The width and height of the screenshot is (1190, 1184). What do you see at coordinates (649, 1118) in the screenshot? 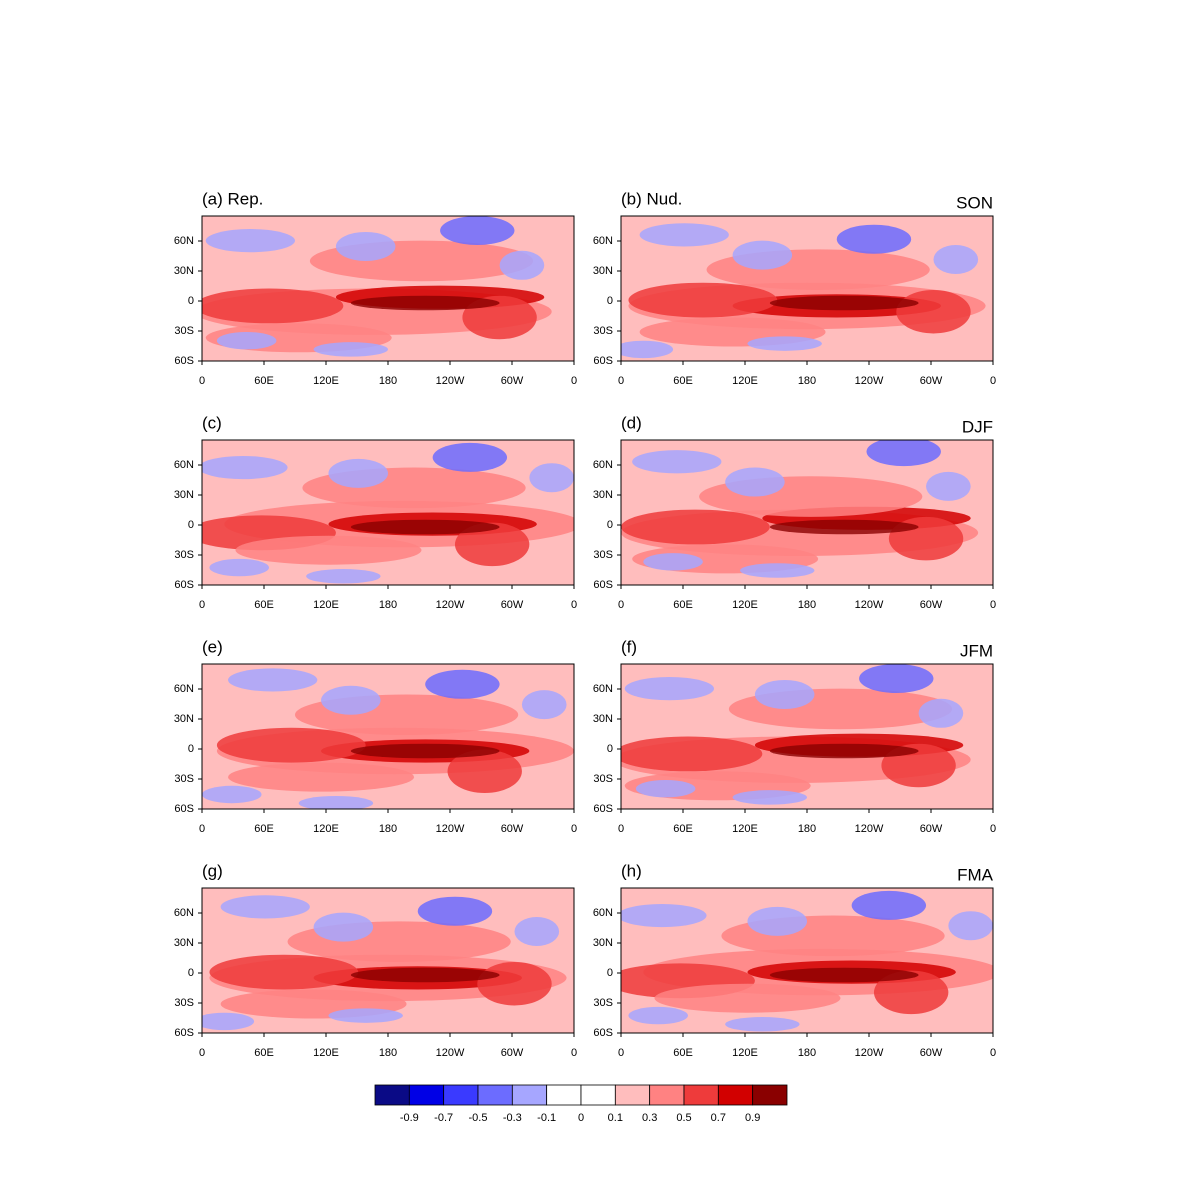
I see `colorbar-label: 0.3` at bounding box center [649, 1118].